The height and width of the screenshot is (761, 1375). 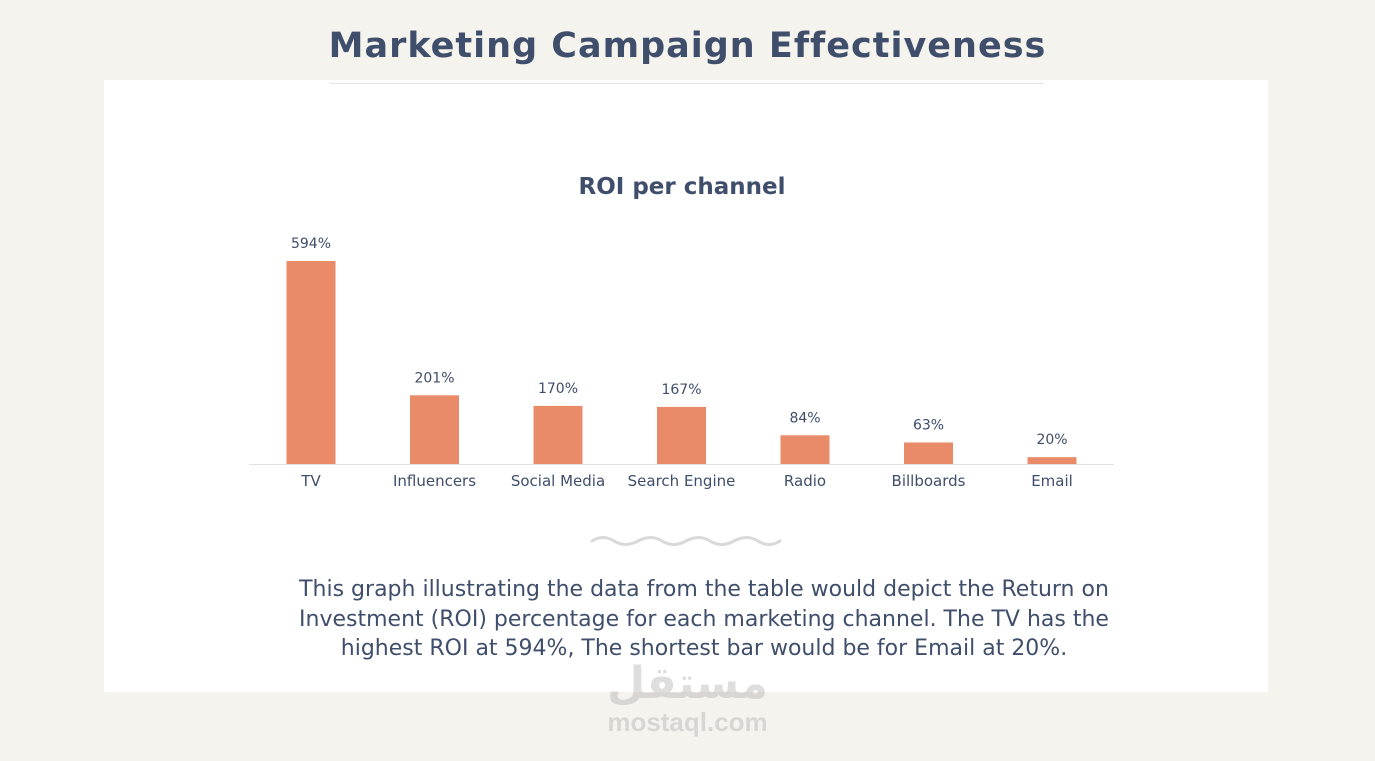 I want to click on wave-divider-icon, so click(x=686, y=541).